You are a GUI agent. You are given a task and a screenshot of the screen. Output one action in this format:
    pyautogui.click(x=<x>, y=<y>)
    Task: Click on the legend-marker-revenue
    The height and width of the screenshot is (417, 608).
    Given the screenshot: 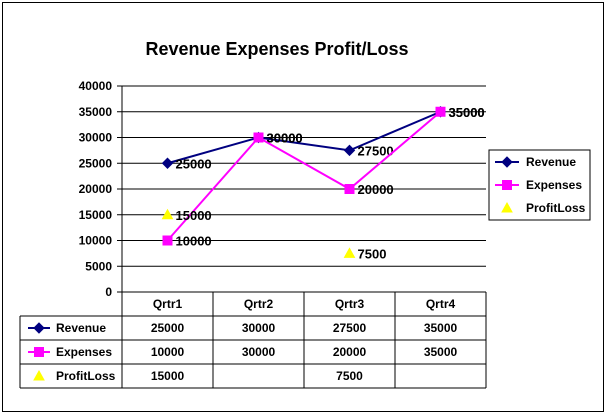 What is the action you would take?
    pyautogui.click(x=507, y=162)
    